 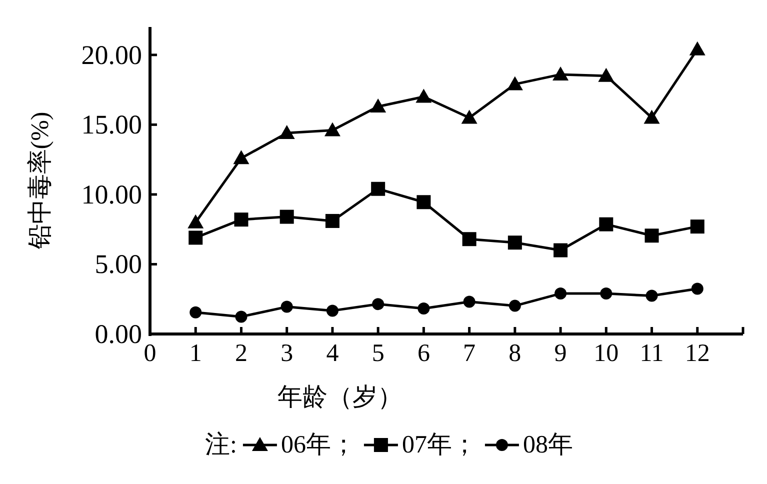 What do you see at coordinates (221, 444) in the screenshot?
I see `legend-title: 注:` at bounding box center [221, 444].